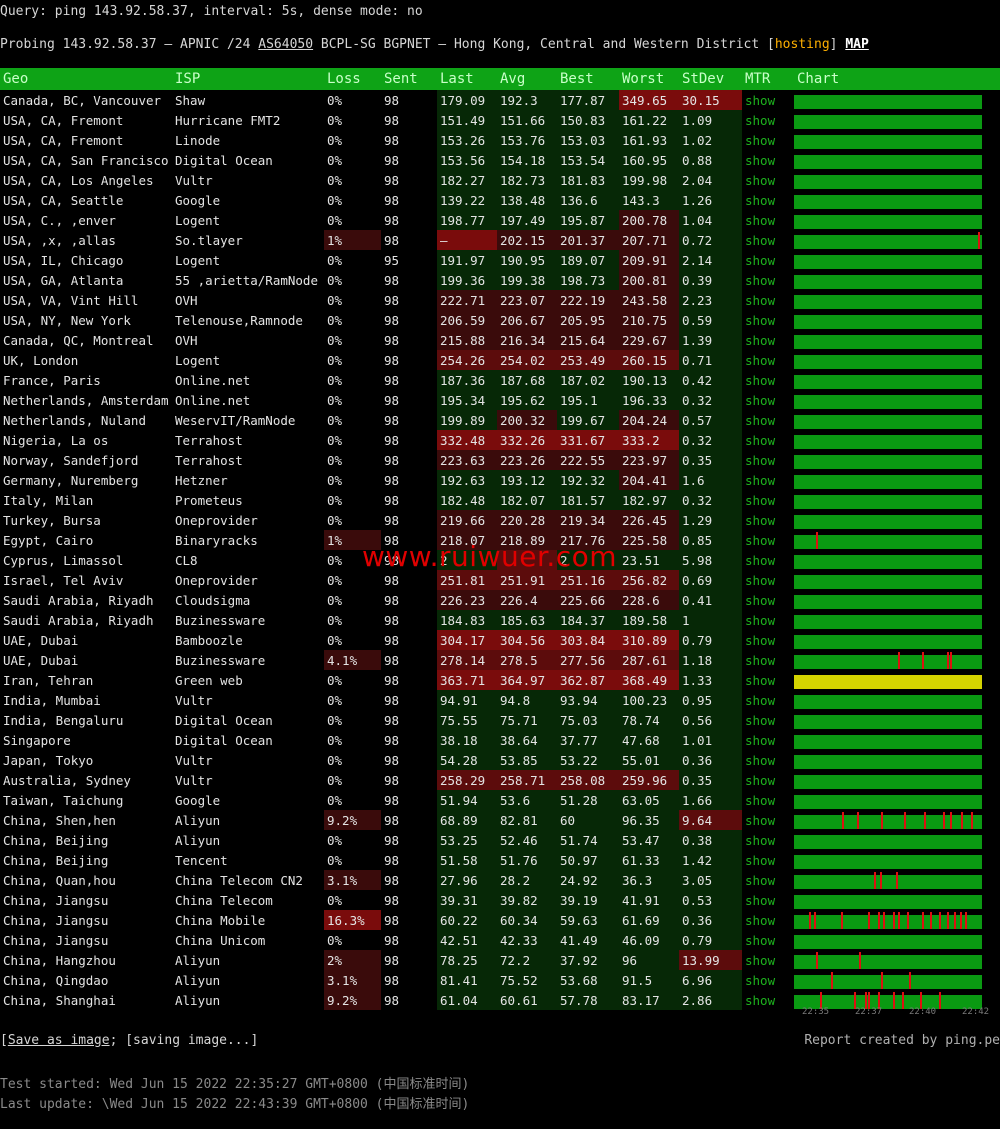 This screenshot has width=1000, height=1129. I want to click on cell-geo: UAE, Dubai, so click(41, 640).